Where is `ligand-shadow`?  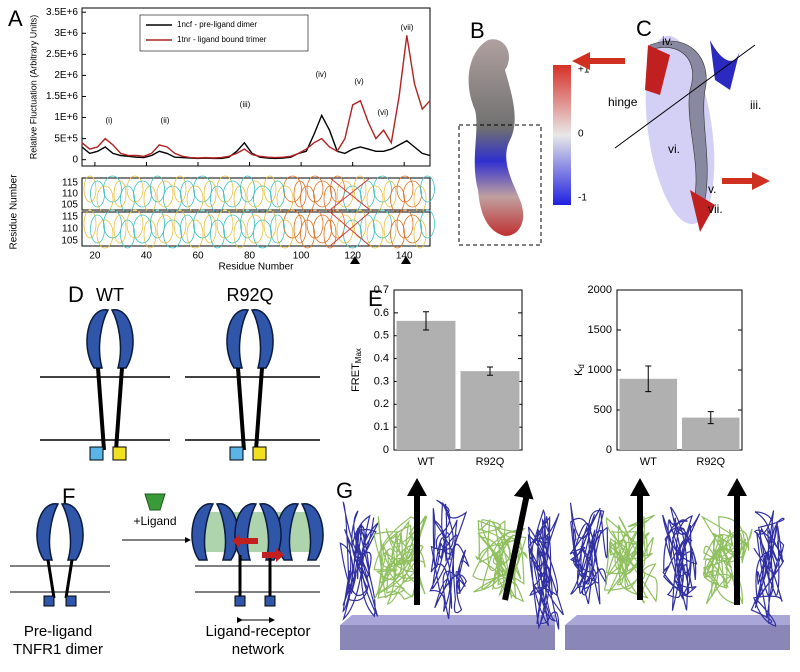 ligand-shadow is located at coordinates (257, 532).